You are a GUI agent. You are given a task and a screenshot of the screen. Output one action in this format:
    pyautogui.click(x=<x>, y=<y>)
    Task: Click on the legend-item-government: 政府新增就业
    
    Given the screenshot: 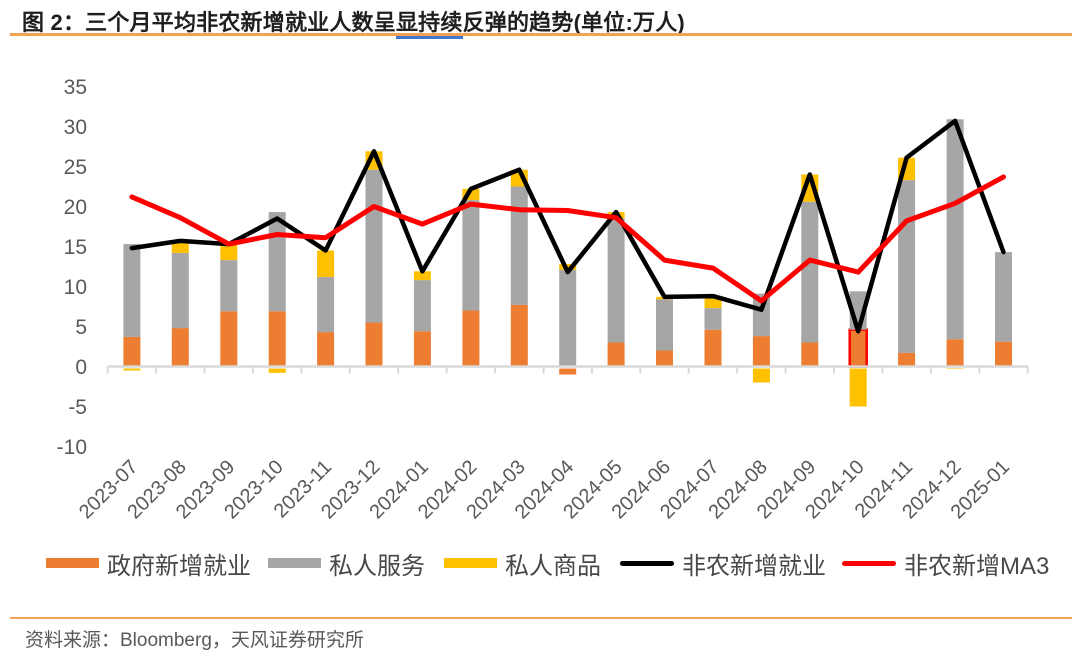 What is the action you would take?
    pyautogui.click(x=148, y=564)
    